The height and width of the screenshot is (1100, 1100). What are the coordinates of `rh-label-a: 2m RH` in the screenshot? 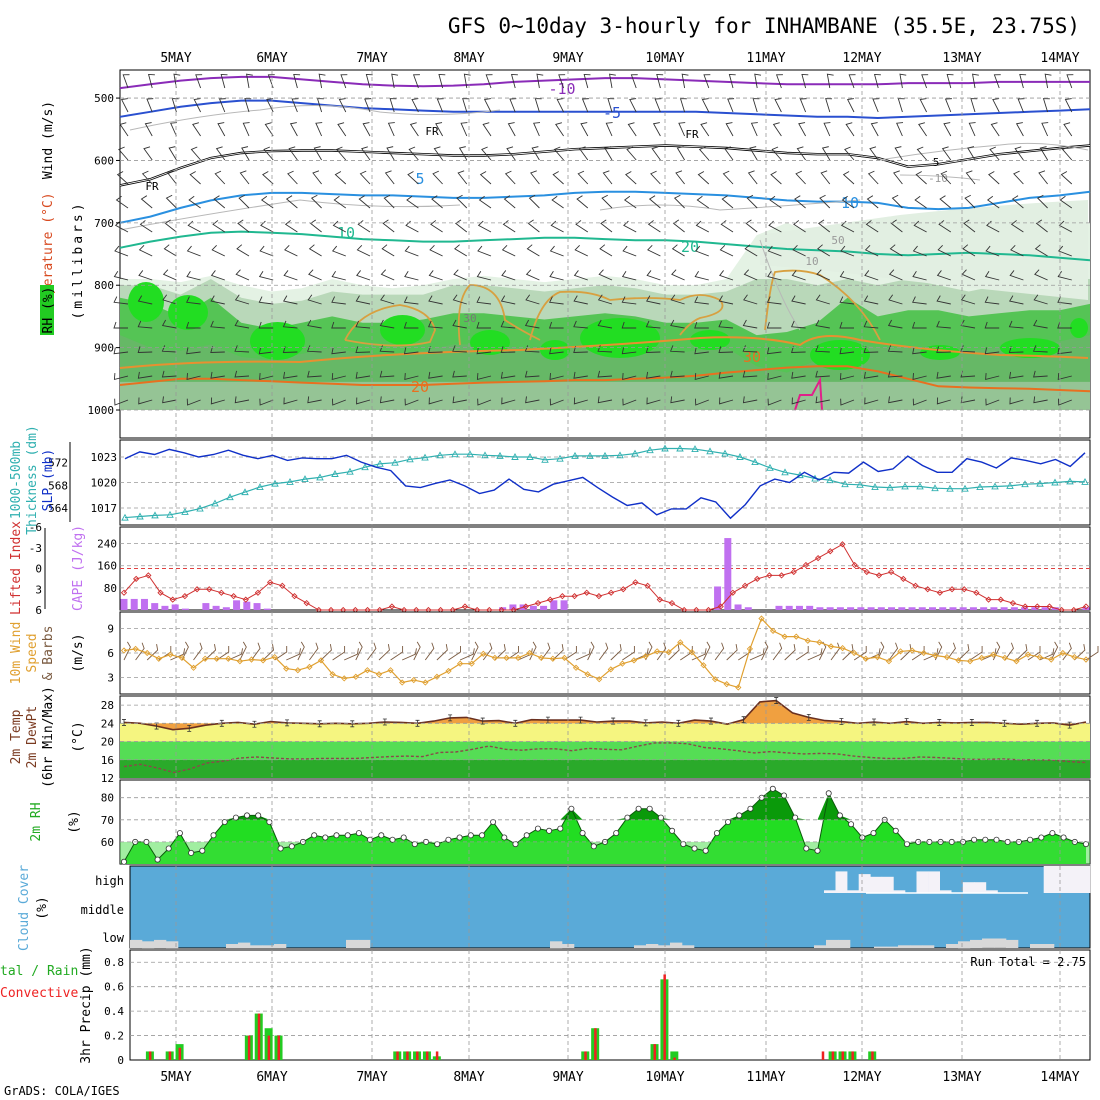 It's located at (36, 821).